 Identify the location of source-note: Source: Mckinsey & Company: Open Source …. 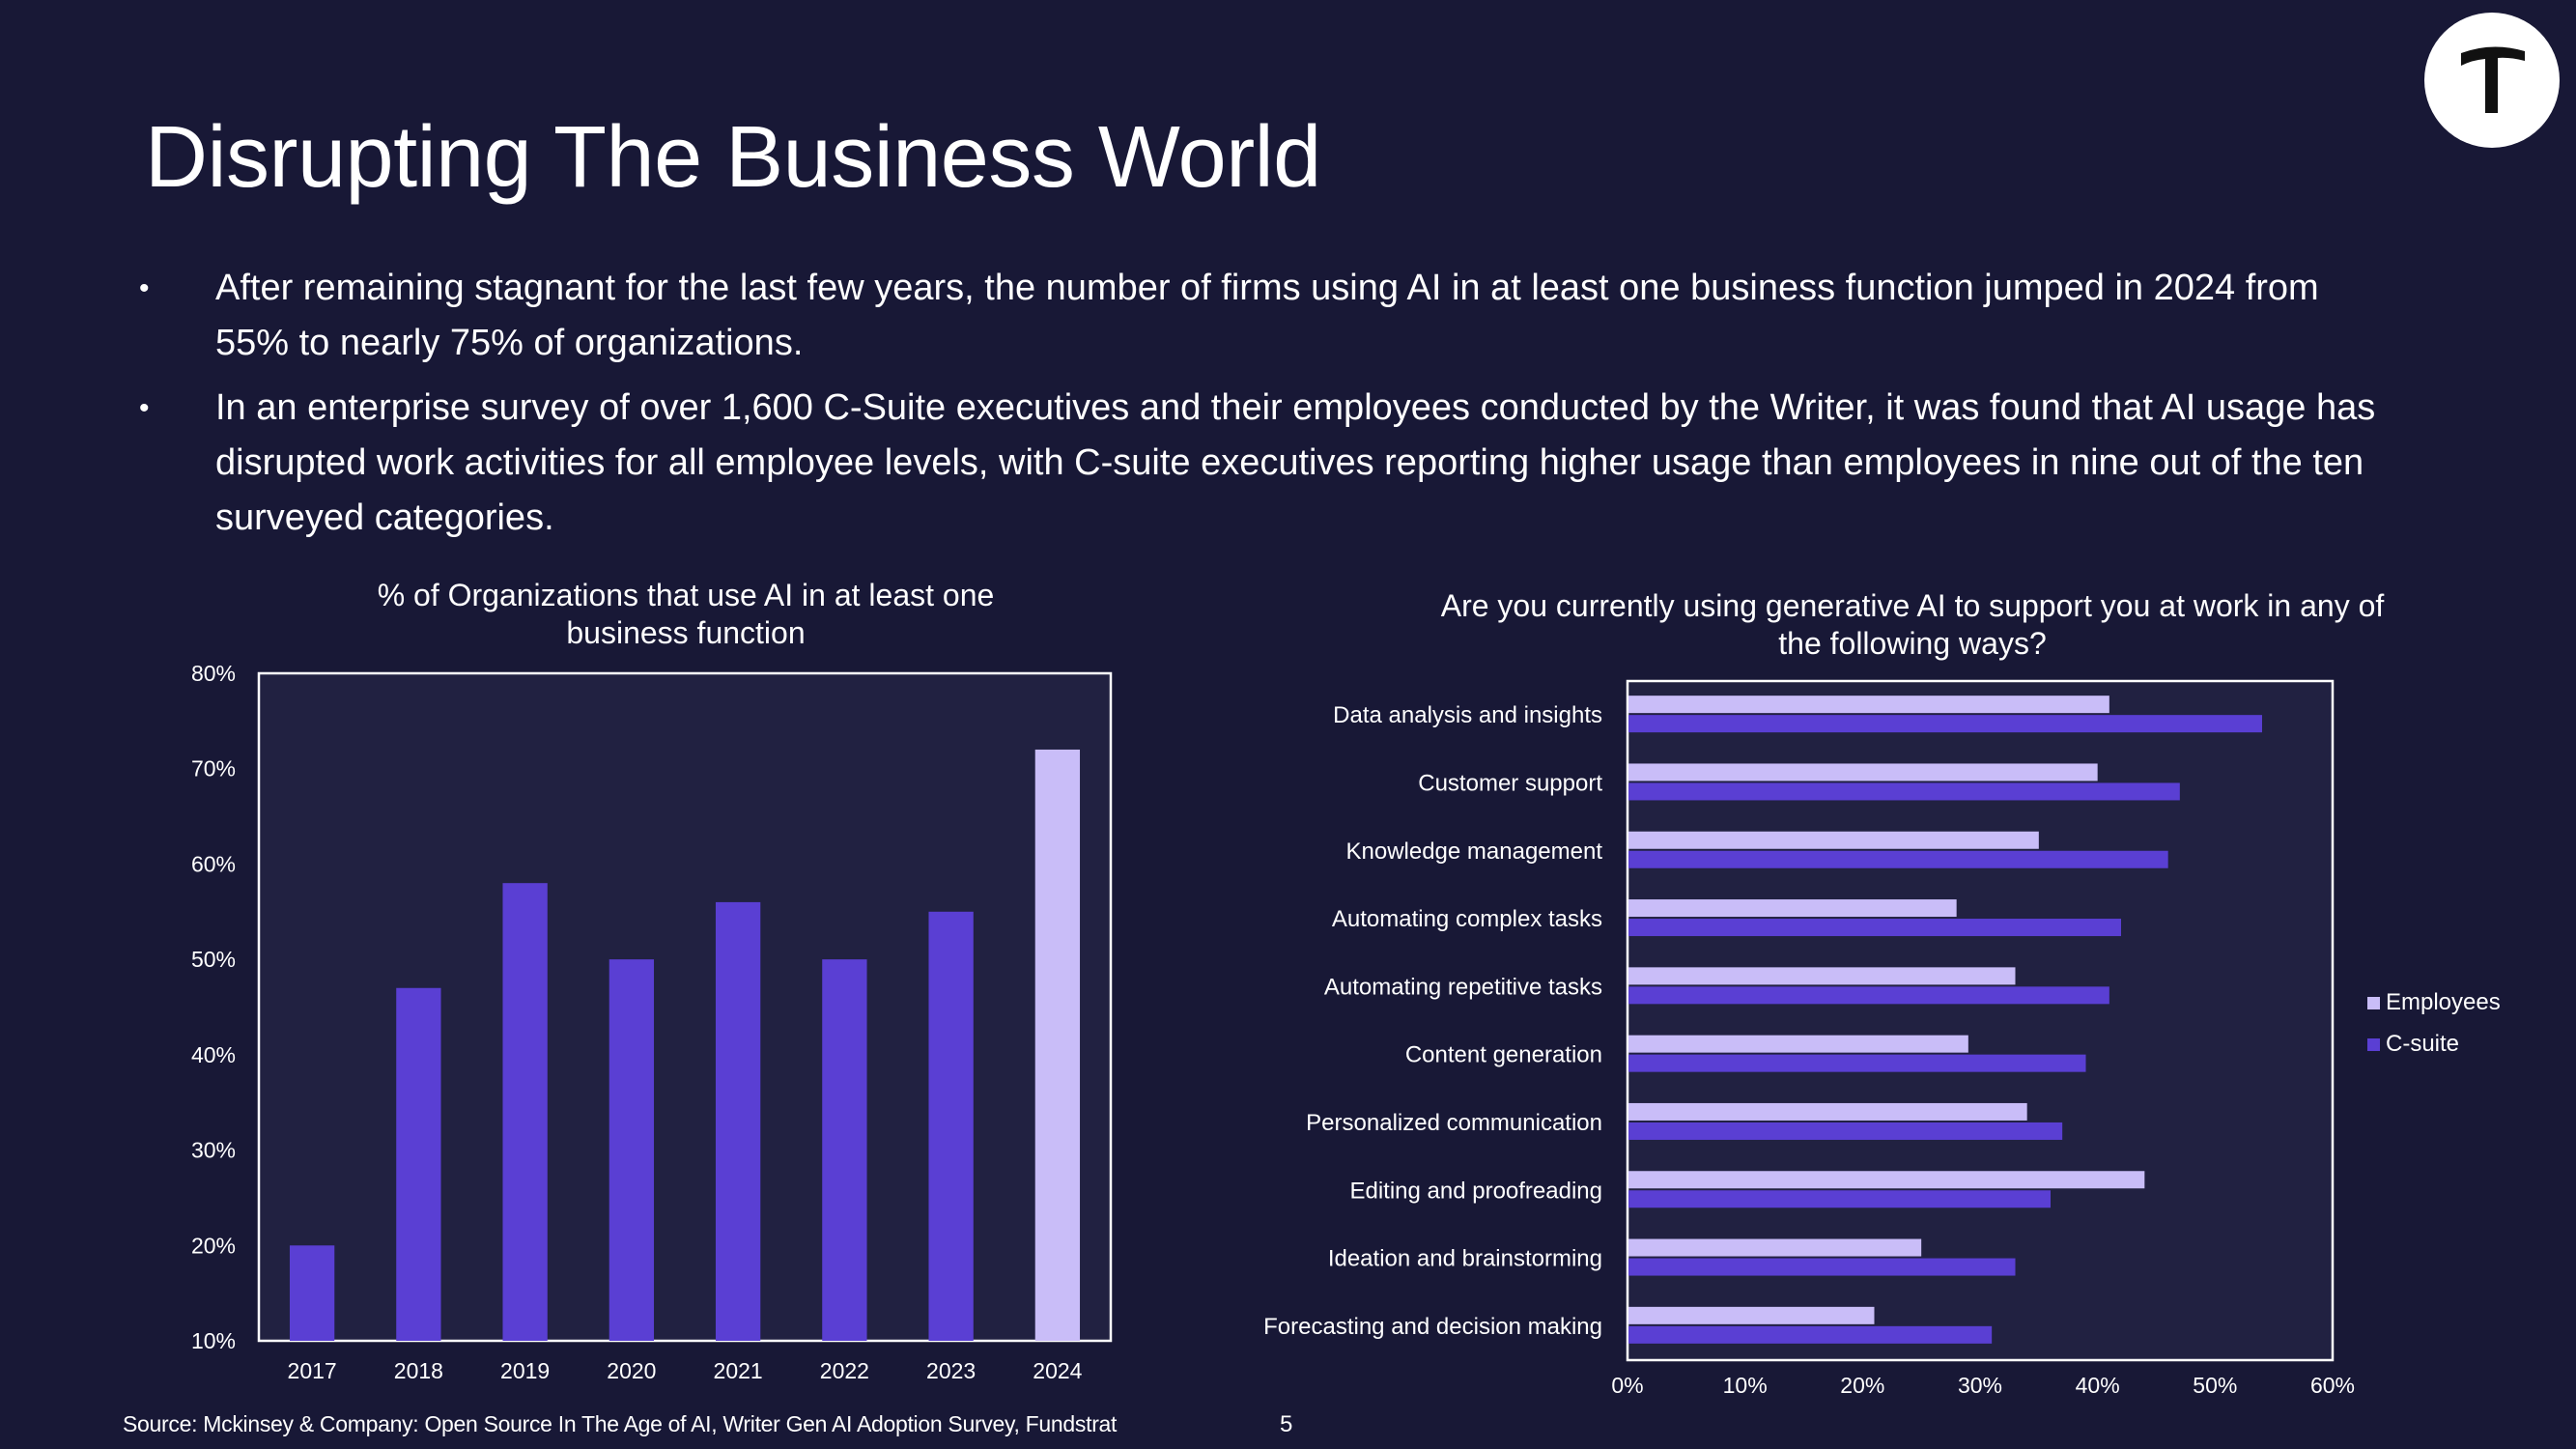
(620, 1423).